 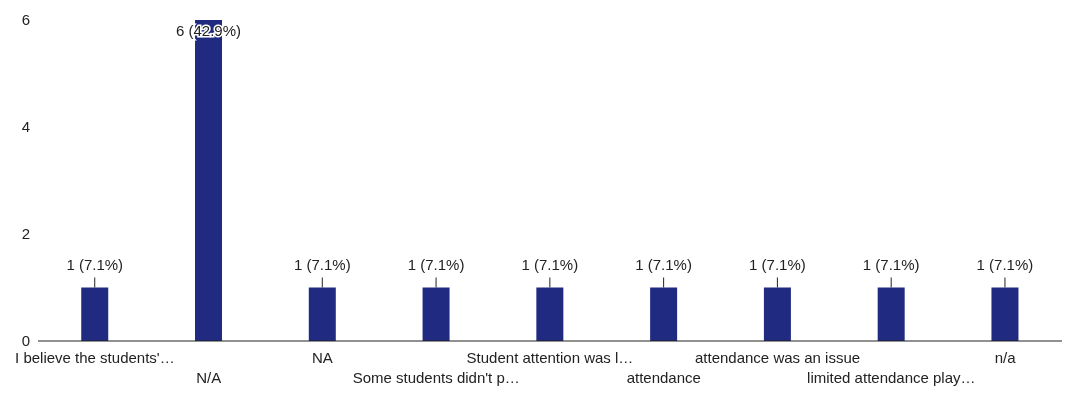 What do you see at coordinates (777, 357) in the screenshot?
I see `x-tick-label: attendance was an issue` at bounding box center [777, 357].